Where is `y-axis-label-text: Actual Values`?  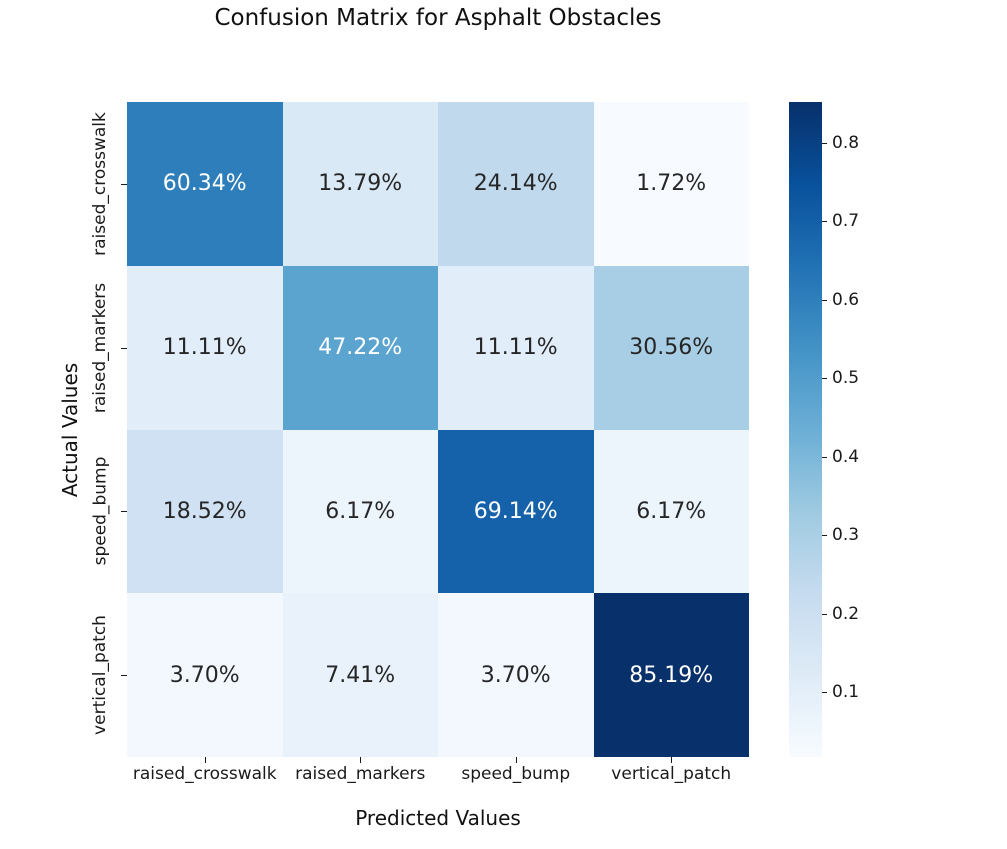
y-axis-label-text: Actual Values is located at coordinates (70, 429).